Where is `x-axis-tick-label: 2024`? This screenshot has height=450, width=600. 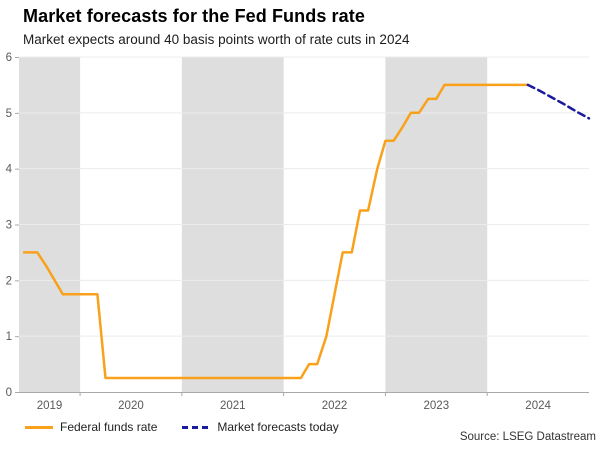 x-axis-tick-label: 2024 is located at coordinates (538, 406).